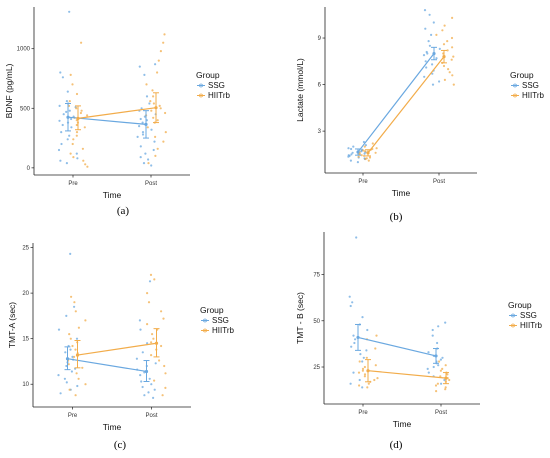  I want to click on mean-line-ssg, so click(396, 103).